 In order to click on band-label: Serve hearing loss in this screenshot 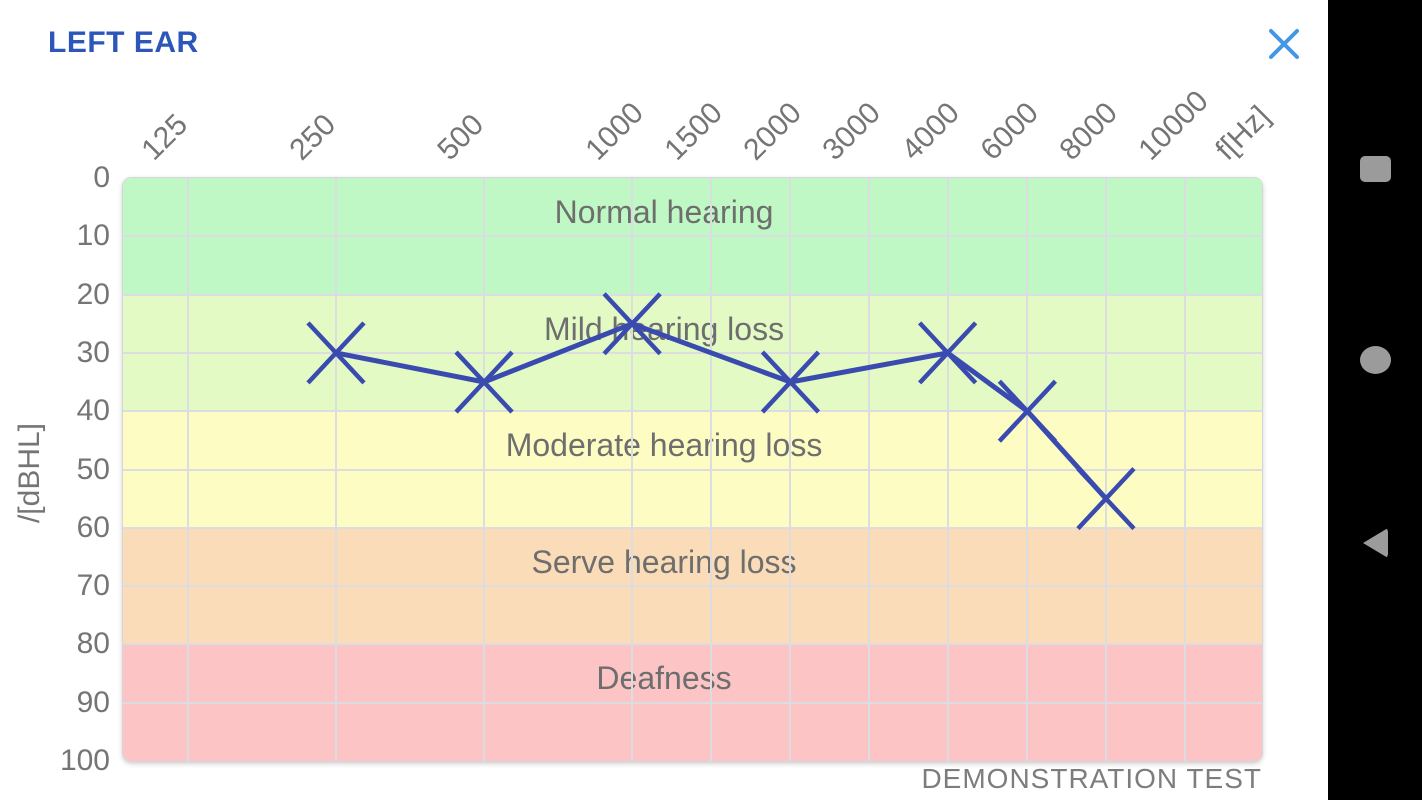, I will do `click(664, 561)`.